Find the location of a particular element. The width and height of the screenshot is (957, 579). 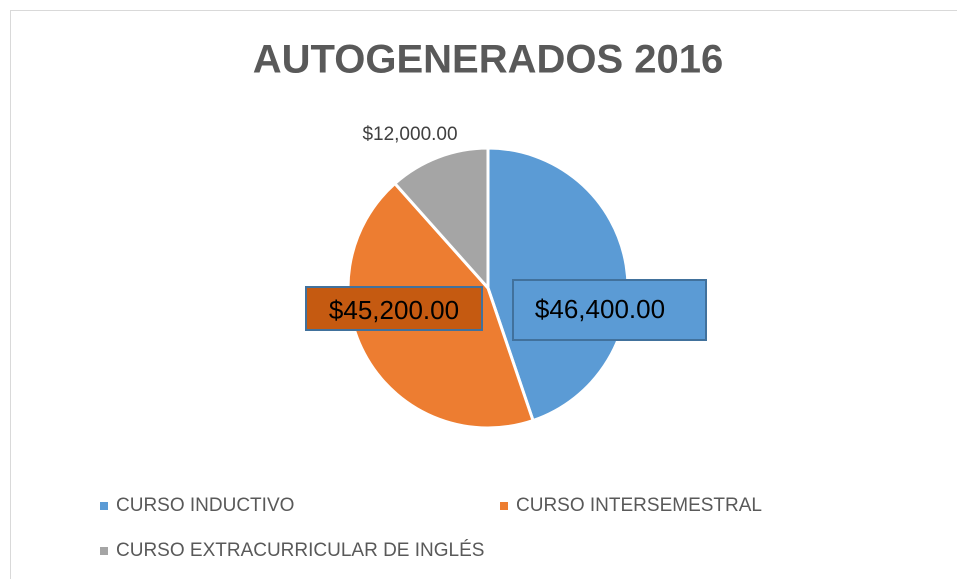

pie-slice is located at coordinates (441, 219).